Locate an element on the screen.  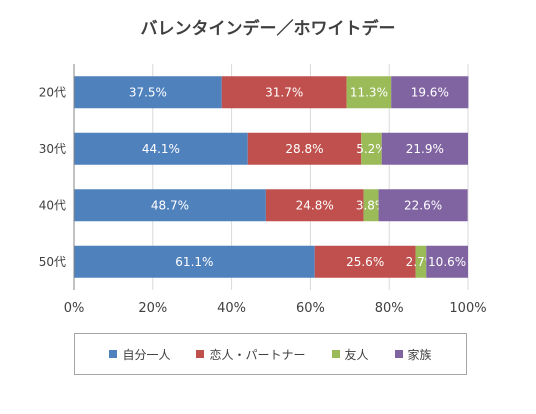
data-label: 37.5% is located at coordinates (148, 92).